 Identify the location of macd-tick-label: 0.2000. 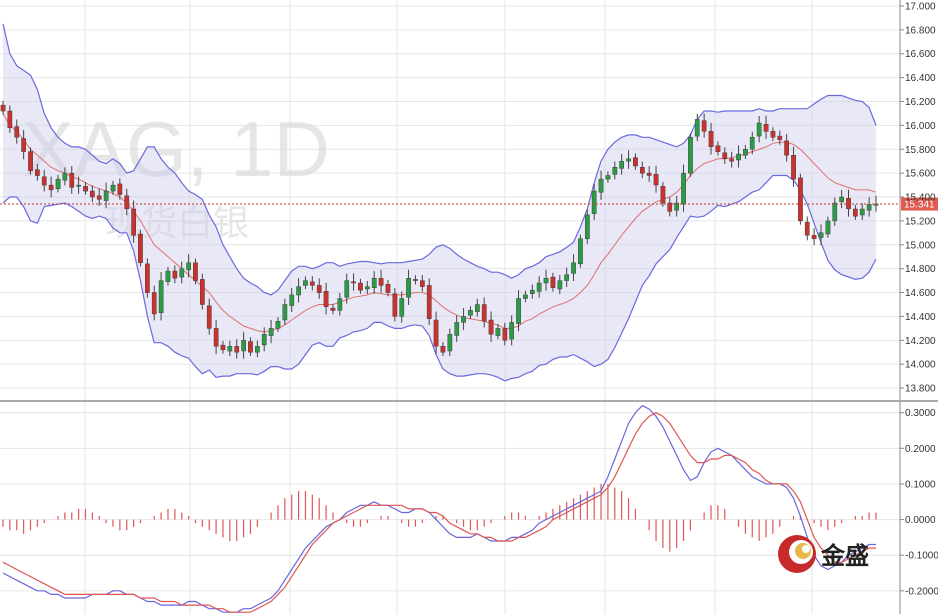
(920, 449).